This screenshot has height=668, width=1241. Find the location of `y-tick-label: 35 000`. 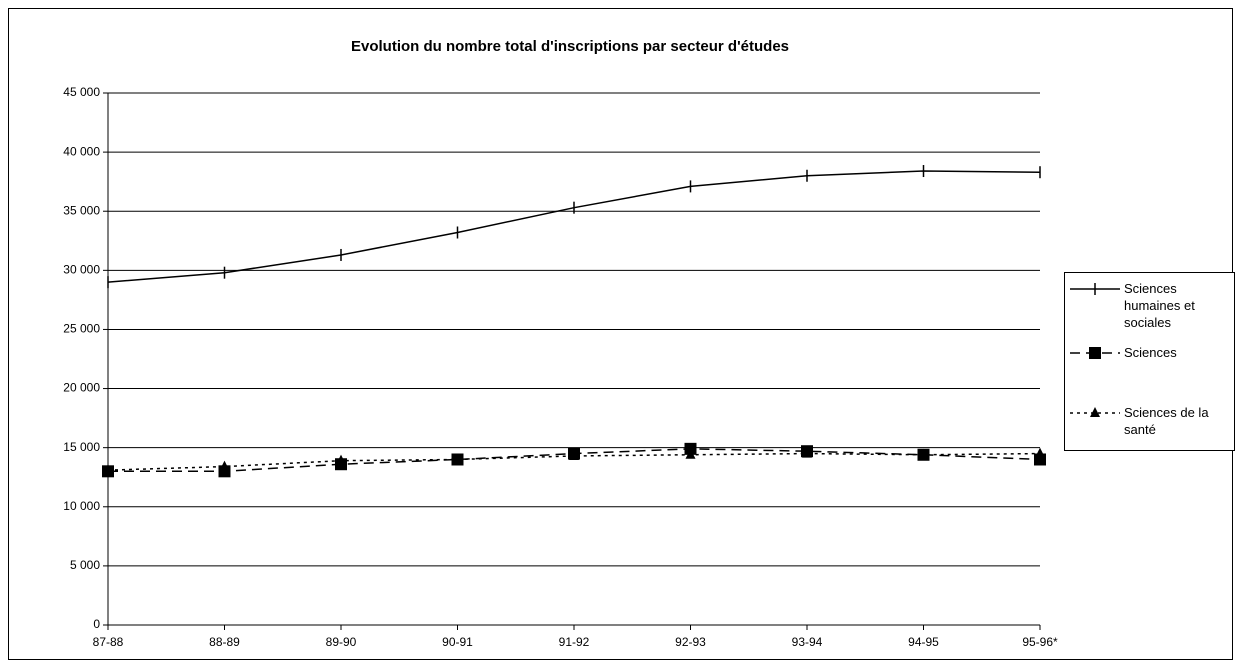

y-tick-label: 35 000 is located at coordinates (81, 210).